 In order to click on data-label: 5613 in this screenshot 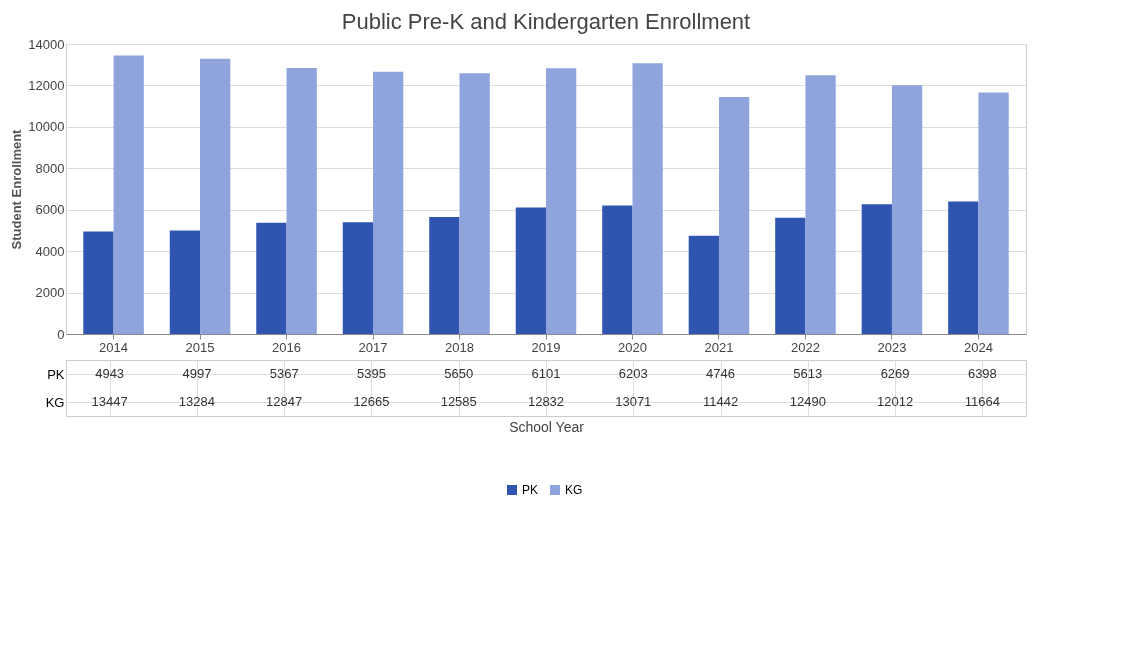, I will do `click(808, 373)`.